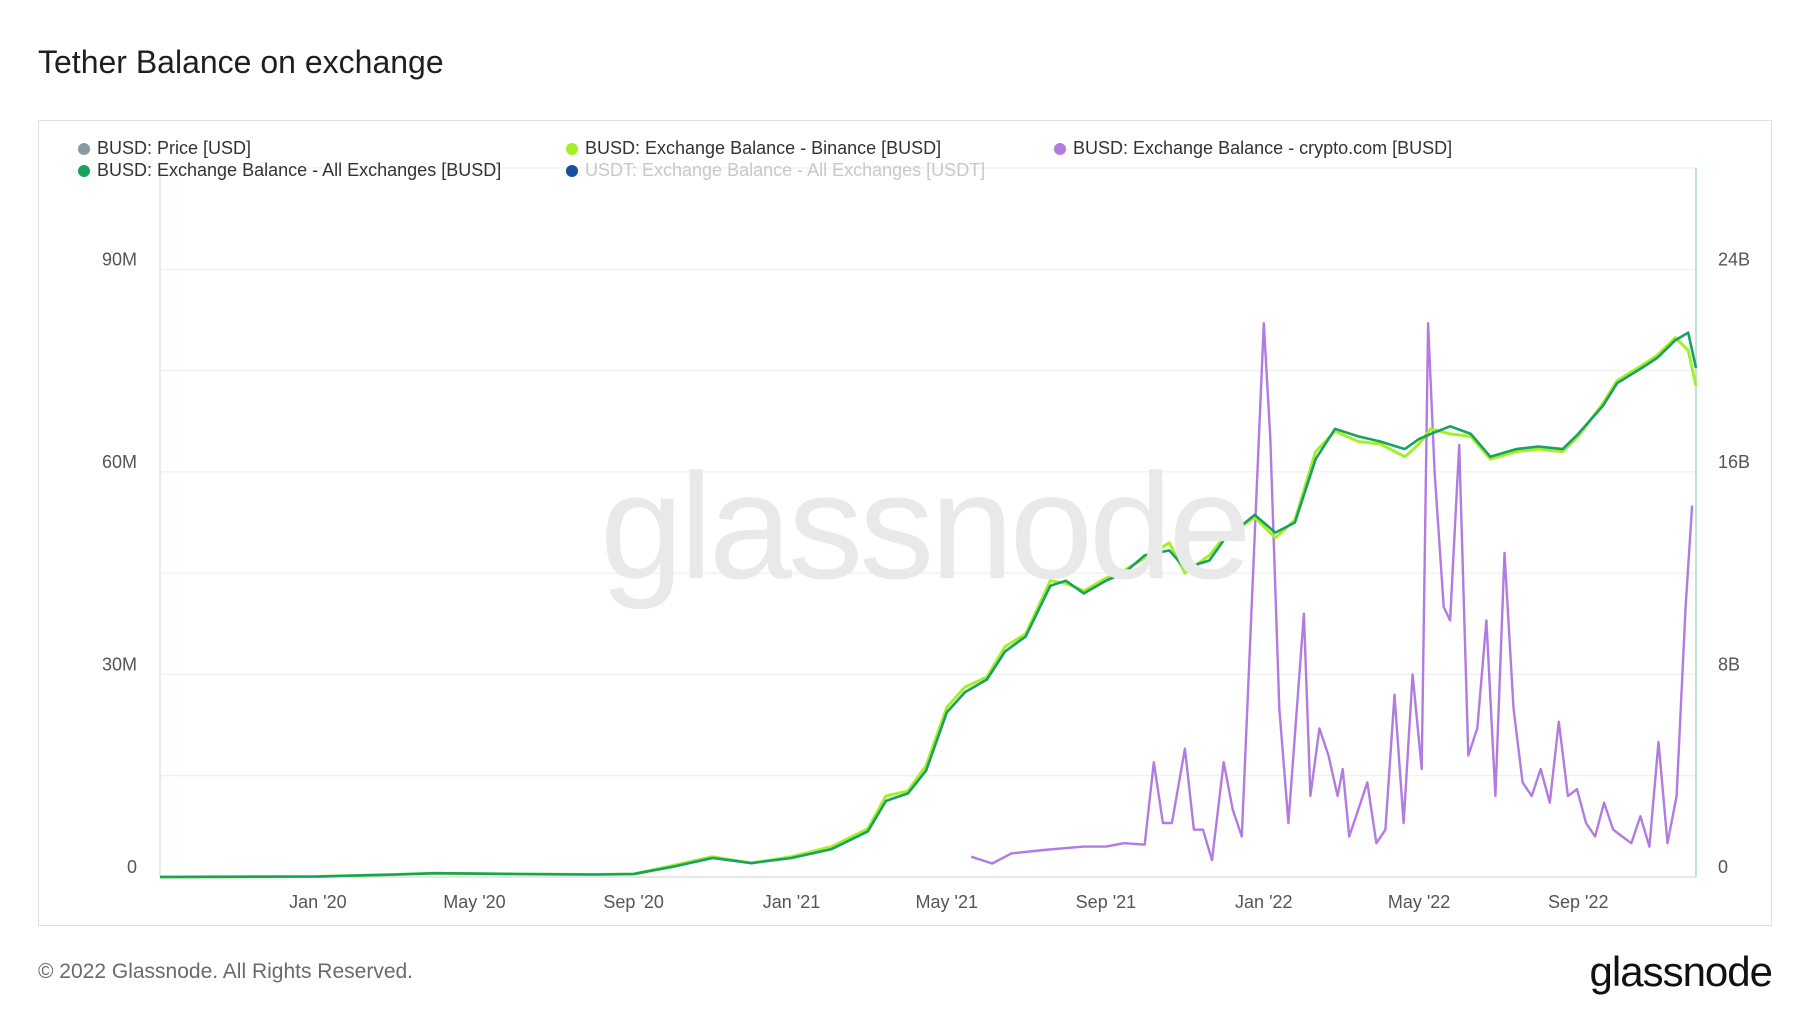  I want to click on y-left-tick-label: 30M, so click(119, 664).